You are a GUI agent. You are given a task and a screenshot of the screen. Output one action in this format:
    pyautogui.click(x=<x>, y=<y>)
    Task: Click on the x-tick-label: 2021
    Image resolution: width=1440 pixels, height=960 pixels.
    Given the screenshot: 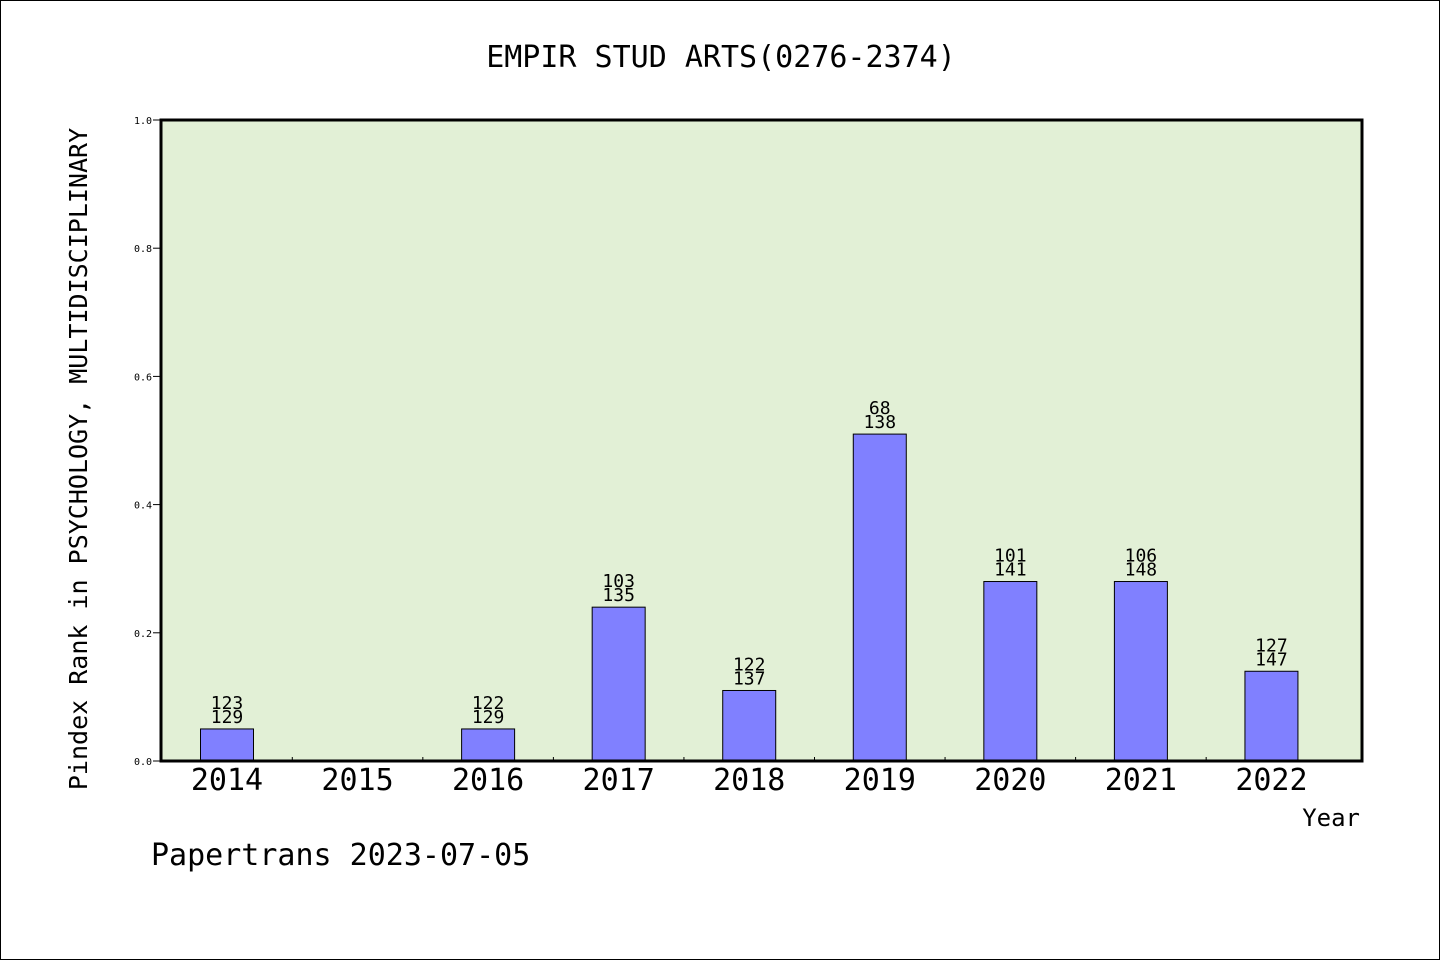 What is the action you would take?
    pyautogui.click(x=1141, y=780)
    